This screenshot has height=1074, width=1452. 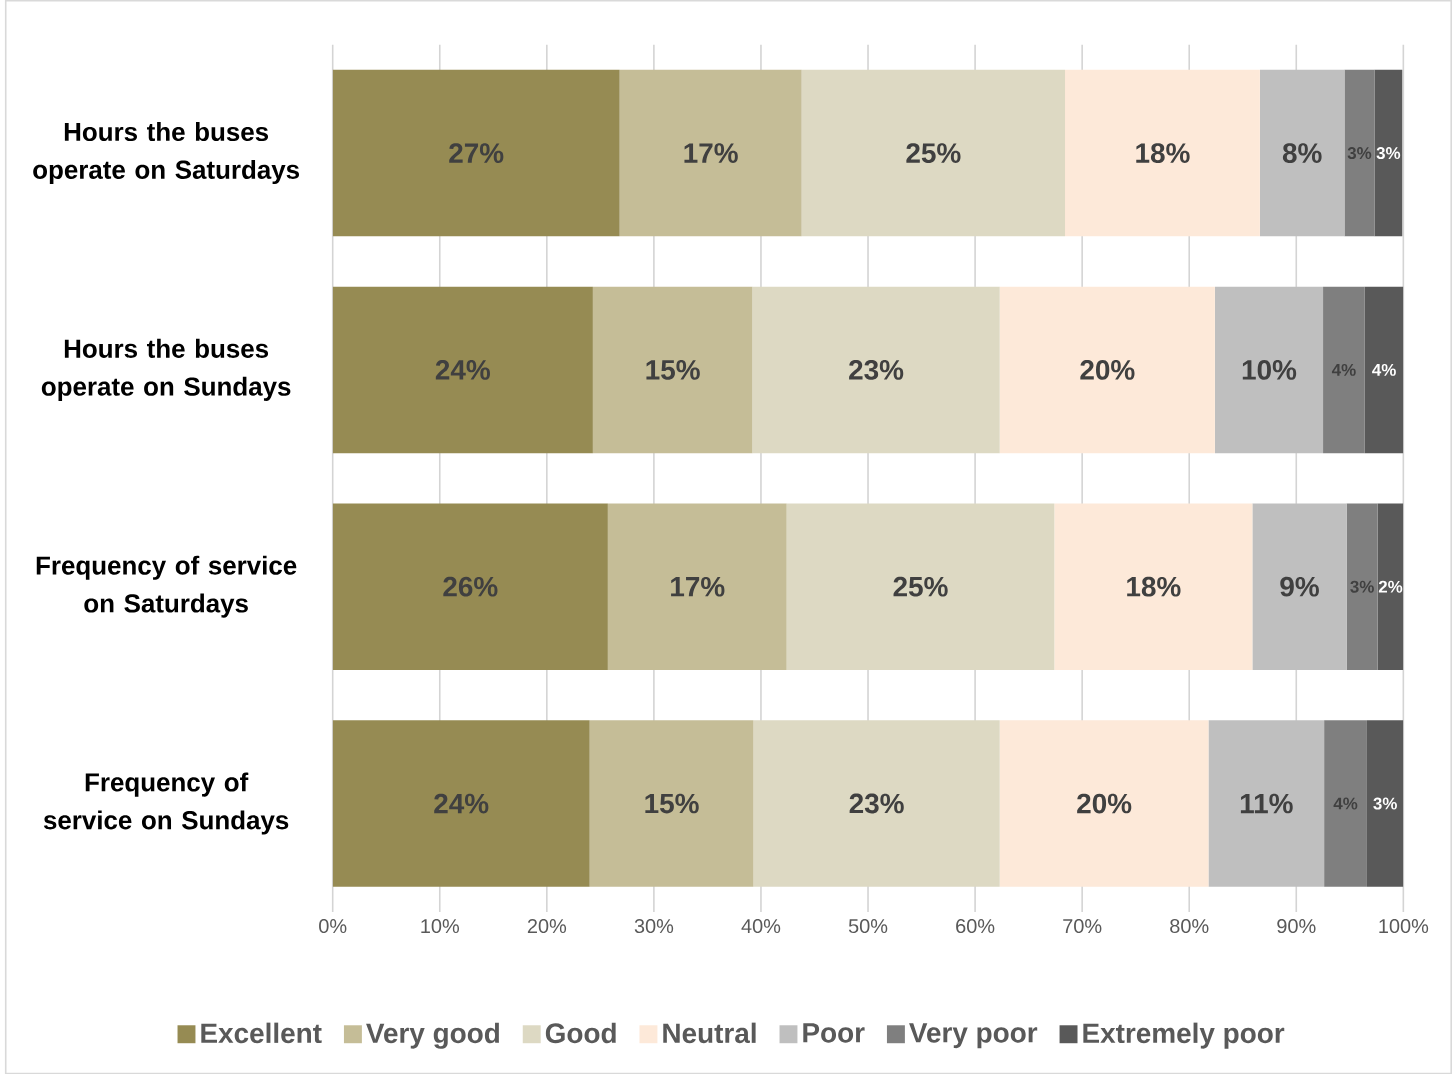 What do you see at coordinates (333, 925) in the screenshot?
I see `x-tick-label: 0%` at bounding box center [333, 925].